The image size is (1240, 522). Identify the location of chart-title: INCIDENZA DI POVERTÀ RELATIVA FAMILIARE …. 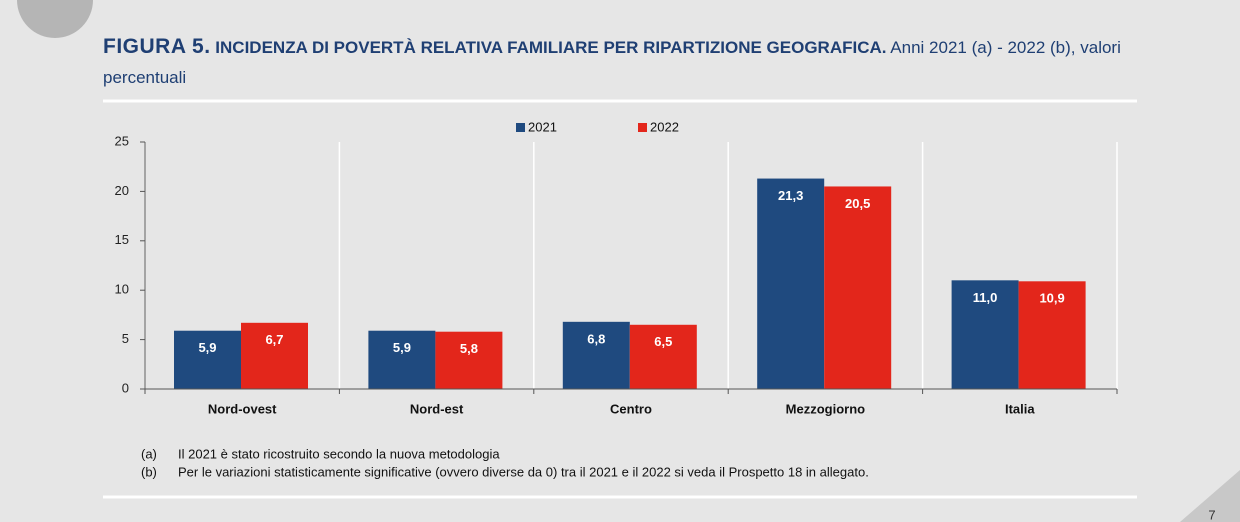
(551, 47).